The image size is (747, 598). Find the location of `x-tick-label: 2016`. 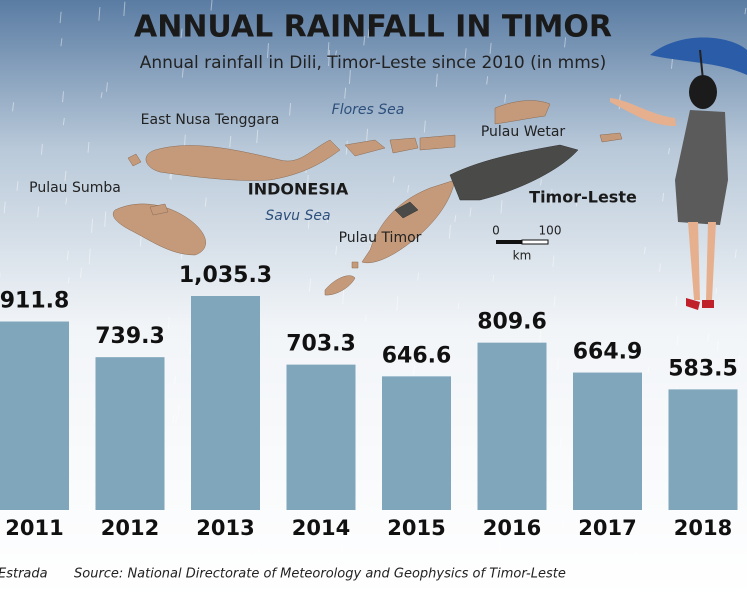

x-tick-label: 2016 is located at coordinates (512, 528).